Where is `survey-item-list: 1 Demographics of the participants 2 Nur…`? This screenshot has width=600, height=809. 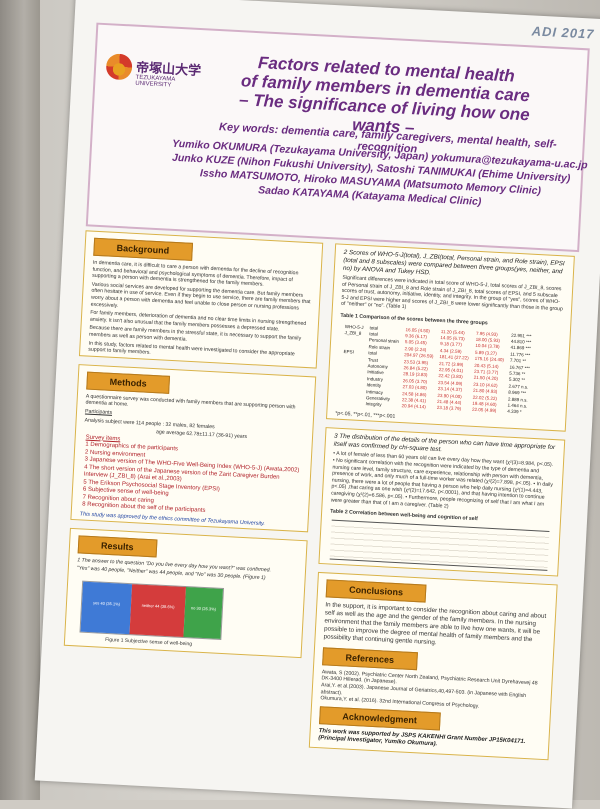
survey-item-list: 1 Demographics of the participants 2 Nur… is located at coordinates (191, 481).